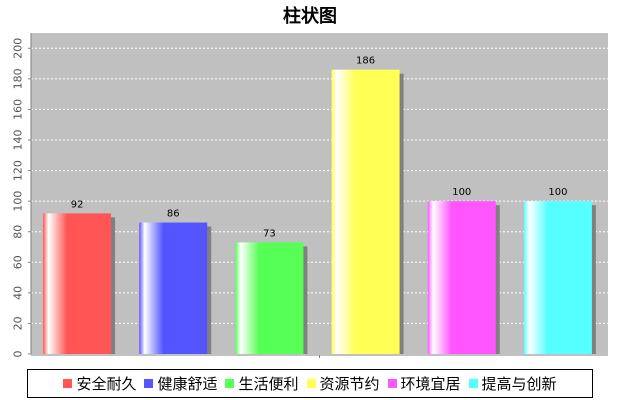 The width and height of the screenshot is (620, 400). Describe the element at coordinates (310, 16) in the screenshot. I see `chart-title: 柱状图` at that location.